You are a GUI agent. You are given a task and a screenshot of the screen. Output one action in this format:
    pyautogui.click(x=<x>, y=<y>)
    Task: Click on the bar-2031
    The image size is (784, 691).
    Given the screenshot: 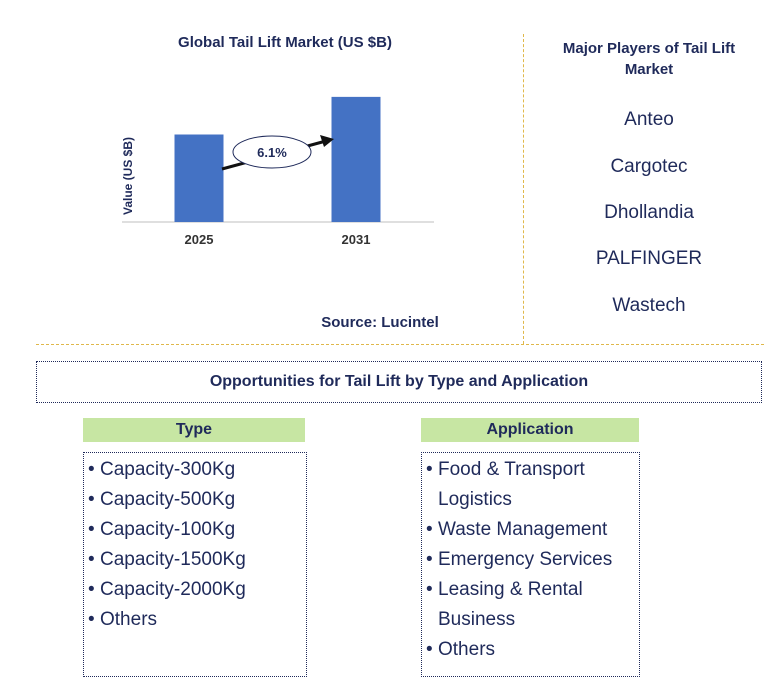 What is the action you would take?
    pyautogui.click(x=356, y=159)
    